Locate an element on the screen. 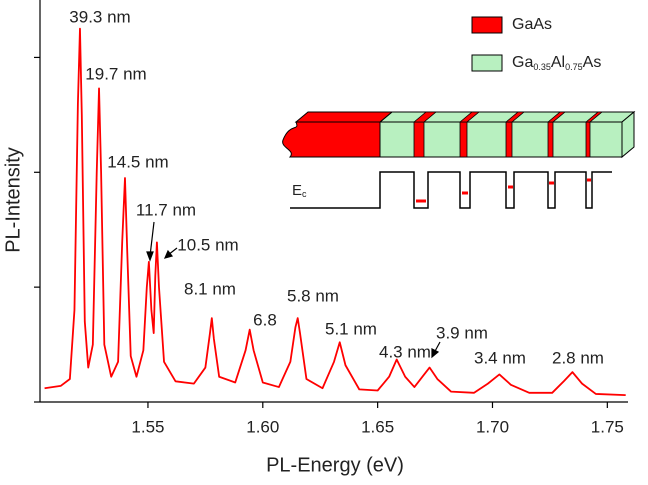 The image size is (648, 485). peak-annotation: 39.3 nm is located at coordinates (99, 16).